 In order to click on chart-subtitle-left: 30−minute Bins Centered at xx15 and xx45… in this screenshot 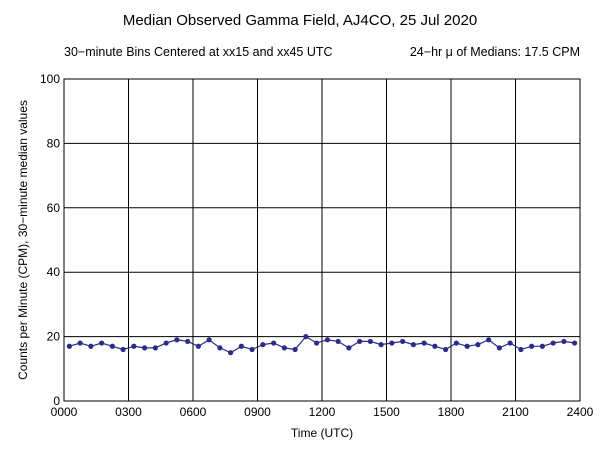, I will do `click(198, 52)`.